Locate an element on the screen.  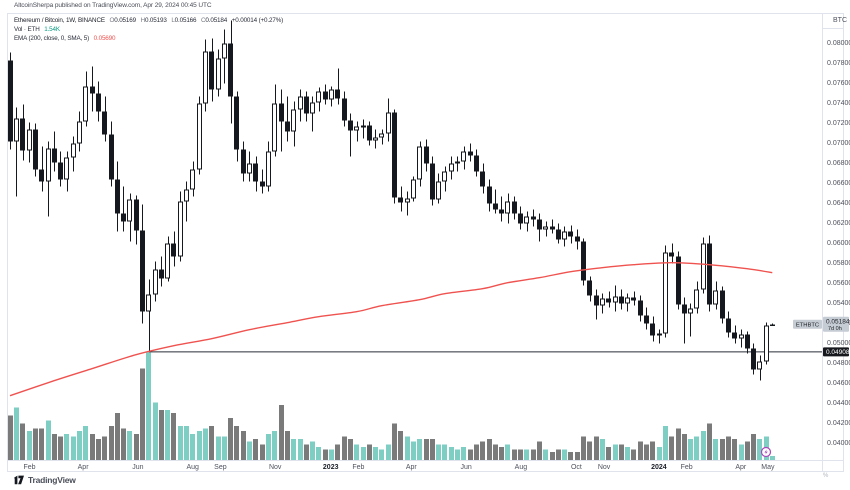
tradingview-logo: TradingView is located at coordinates (44, 479).